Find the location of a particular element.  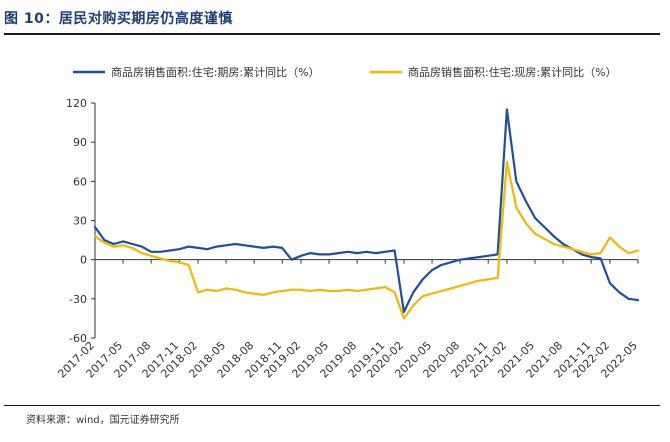

title-divider is located at coordinates (332, 34).